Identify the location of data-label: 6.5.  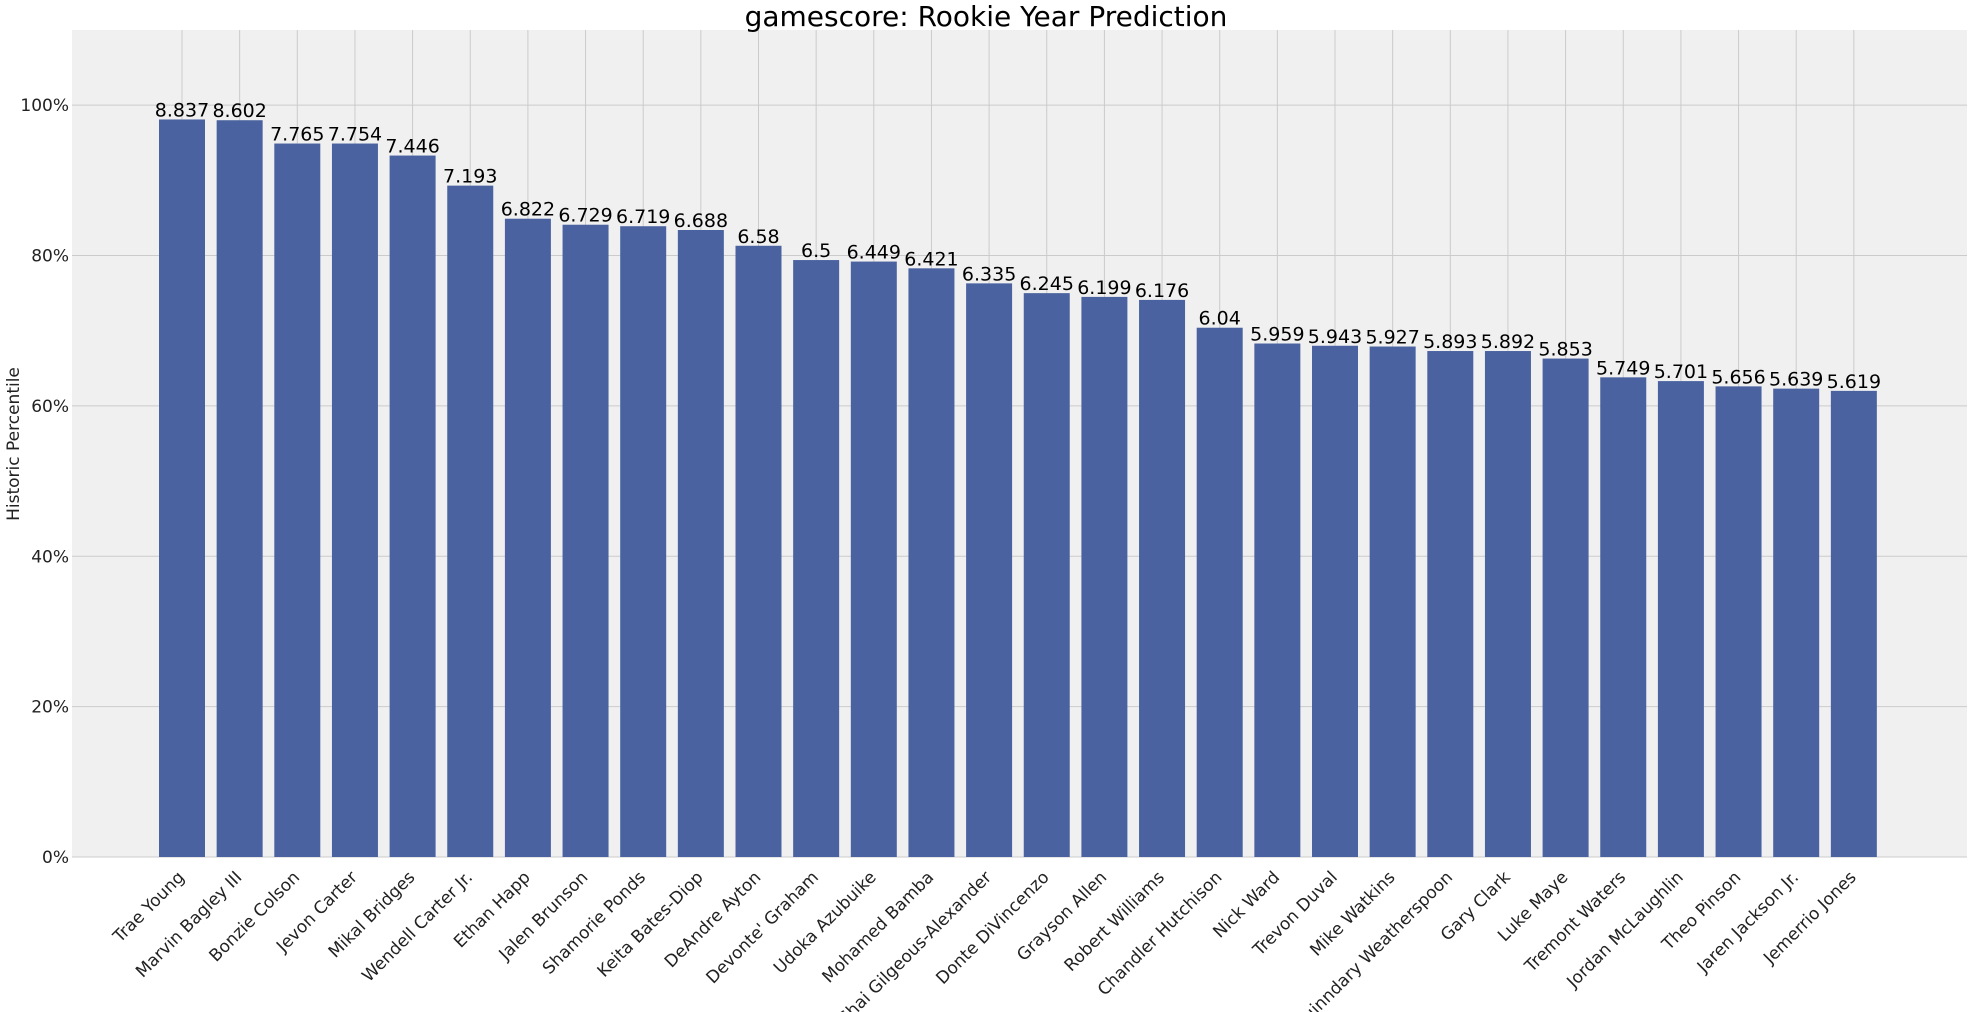
(816, 251).